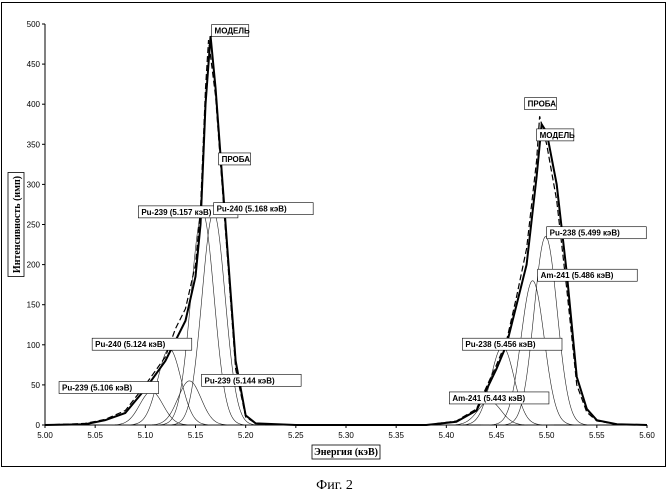  Describe the element at coordinates (45, 435) in the screenshot. I see `x-tick-label: 5.00` at that location.